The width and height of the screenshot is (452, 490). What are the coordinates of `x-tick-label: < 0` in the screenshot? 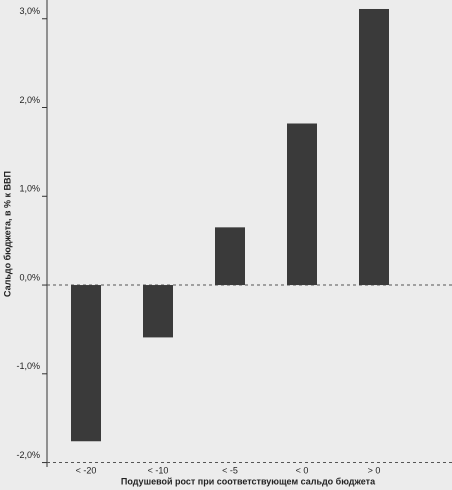 It's located at (302, 470).